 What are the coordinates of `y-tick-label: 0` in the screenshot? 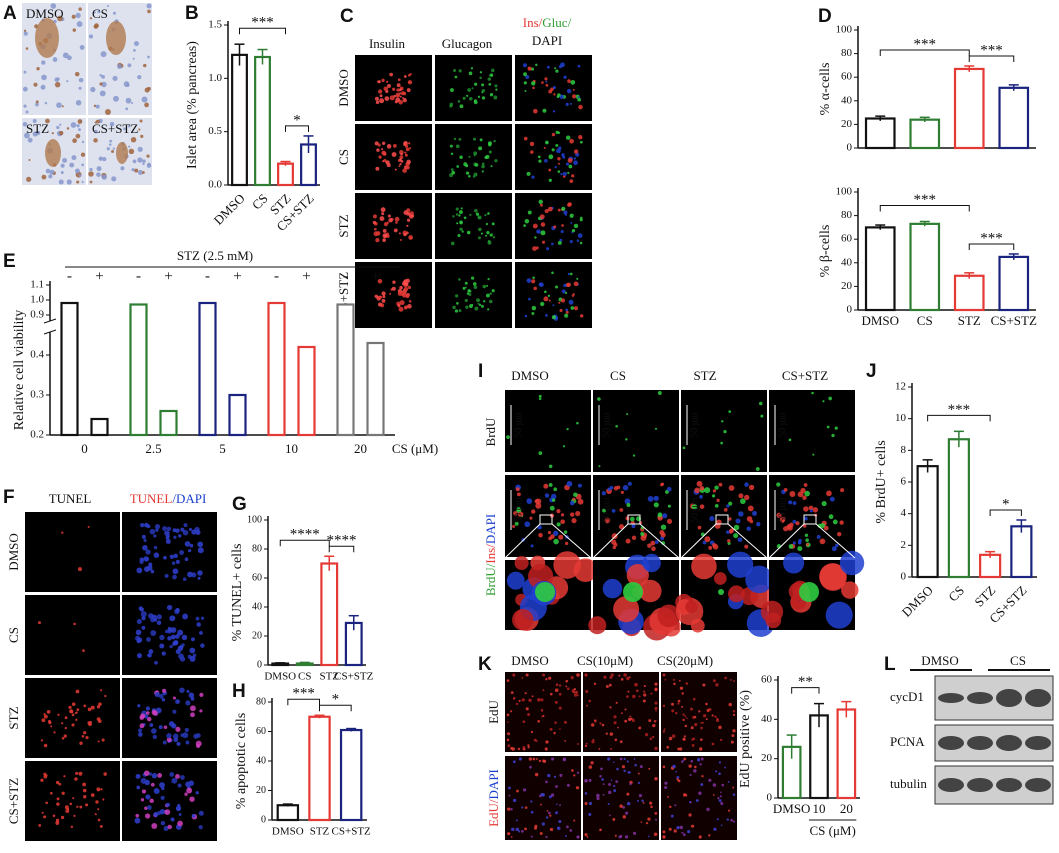 It's located at (770, 798).